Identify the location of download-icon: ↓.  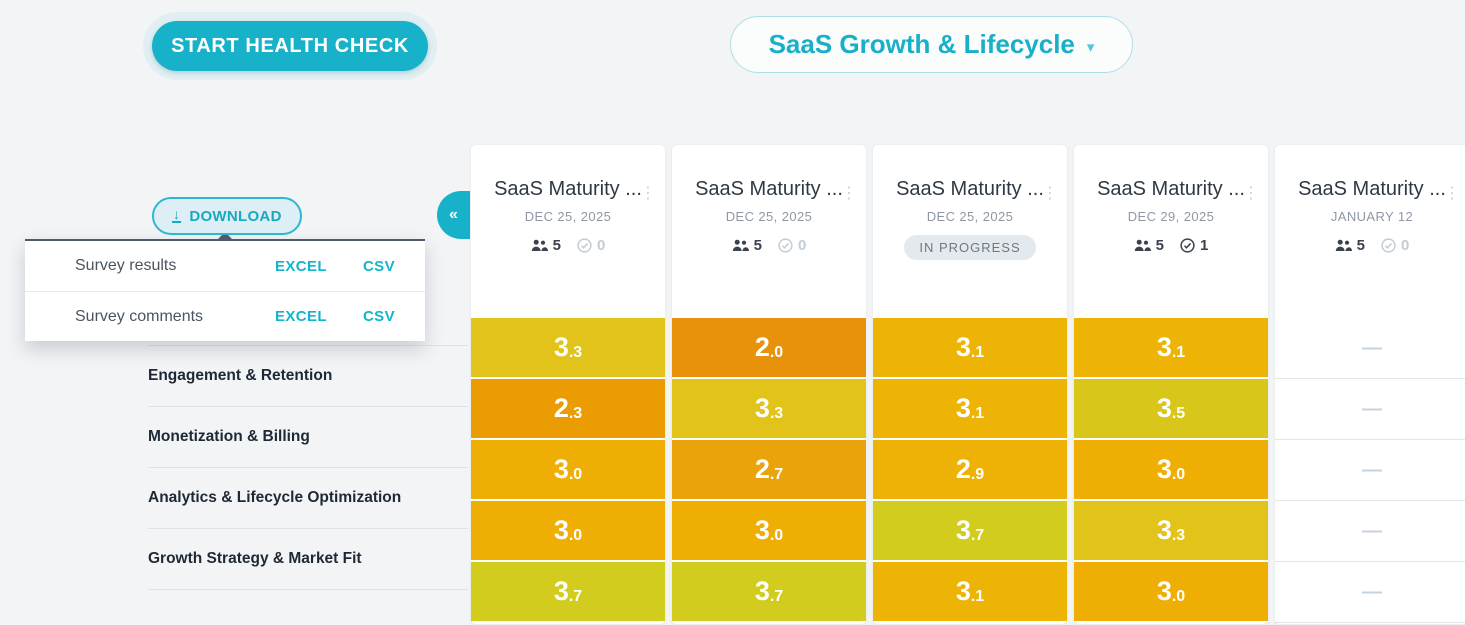
(177, 214).